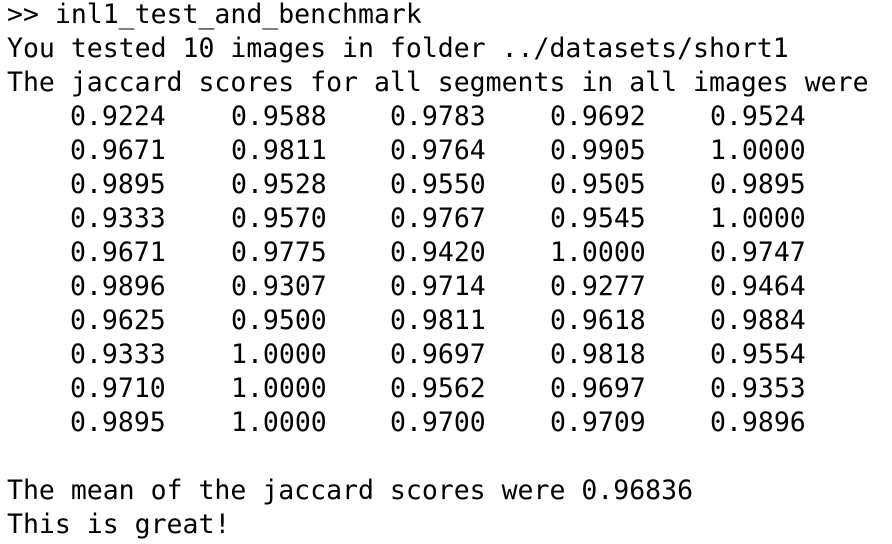  What do you see at coordinates (438, 252) in the screenshot?
I see `score-cell: 0.9420` at bounding box center [438, 252].